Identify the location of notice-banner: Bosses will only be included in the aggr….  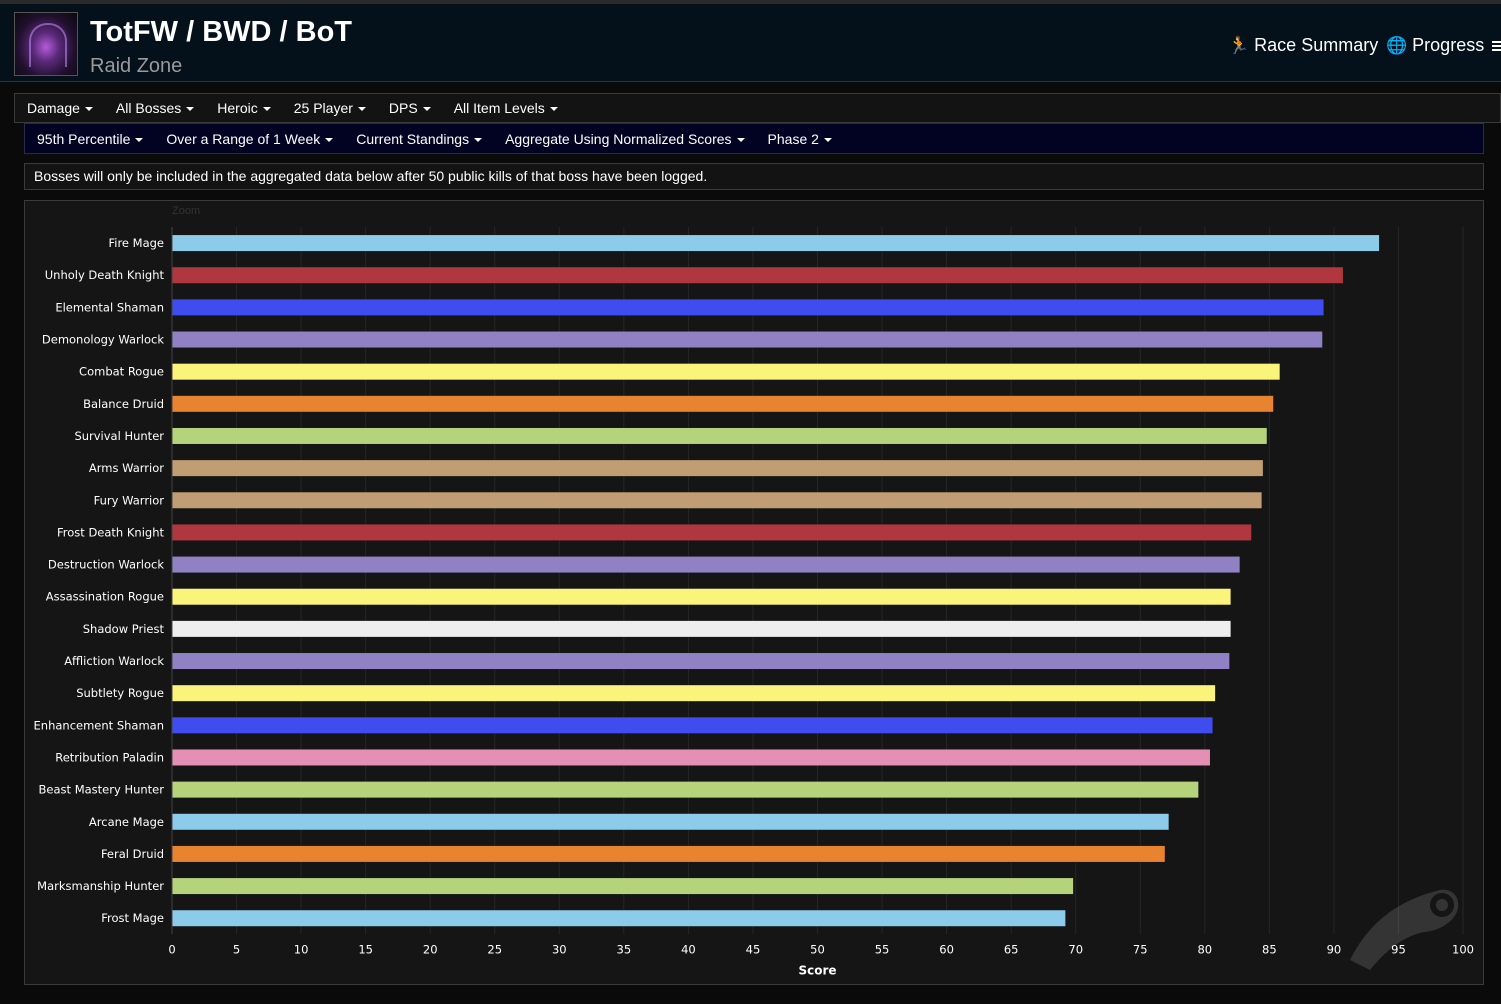
(754, 176).